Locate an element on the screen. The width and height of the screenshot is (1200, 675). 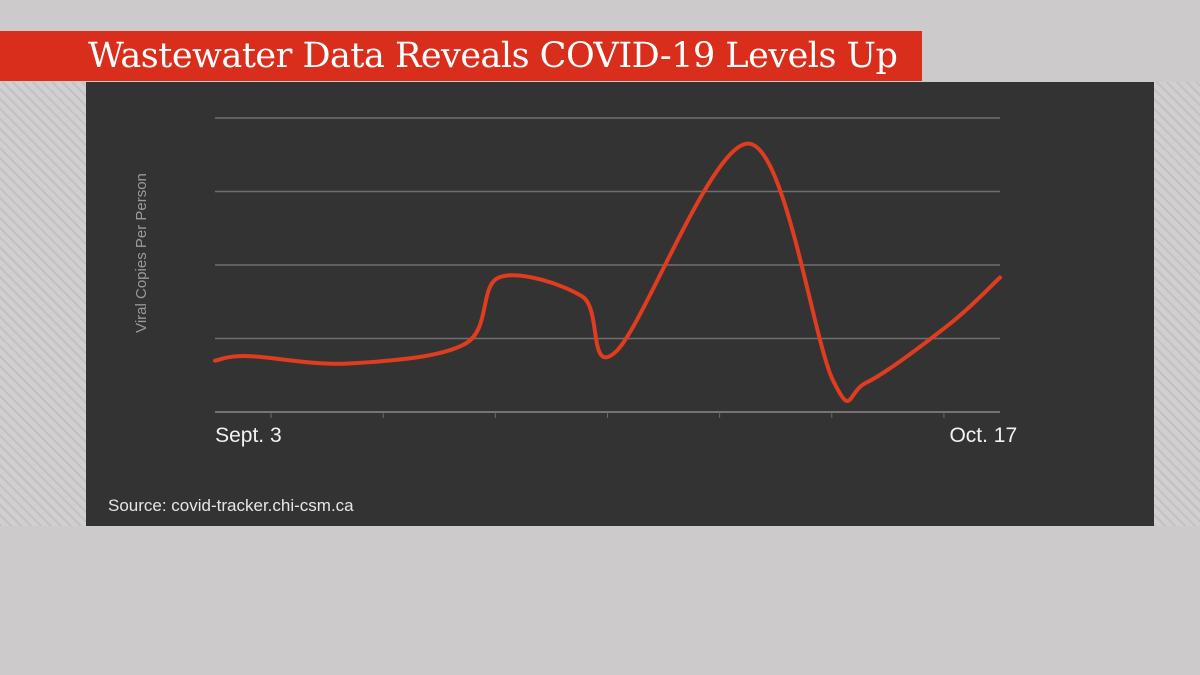
hatch-left is located at coordinates (43, 304).